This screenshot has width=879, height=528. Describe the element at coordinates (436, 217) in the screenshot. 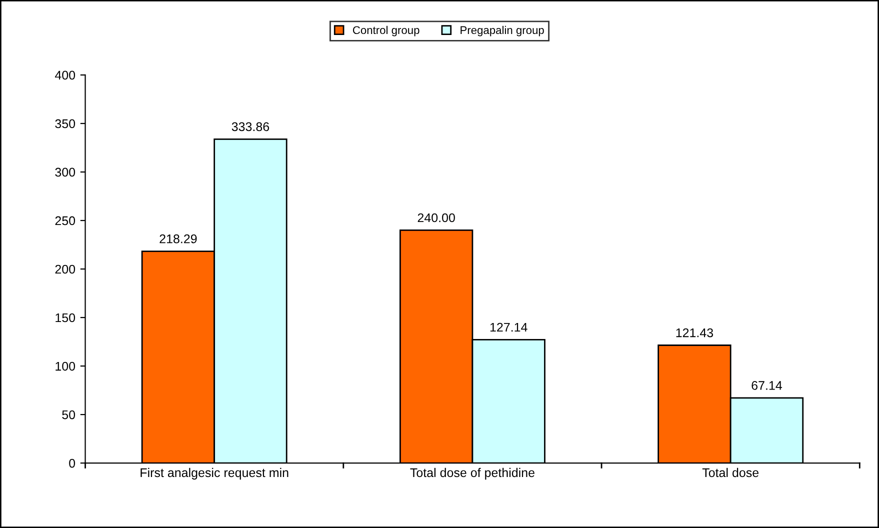

I see `data-label: 240.00` at that location.